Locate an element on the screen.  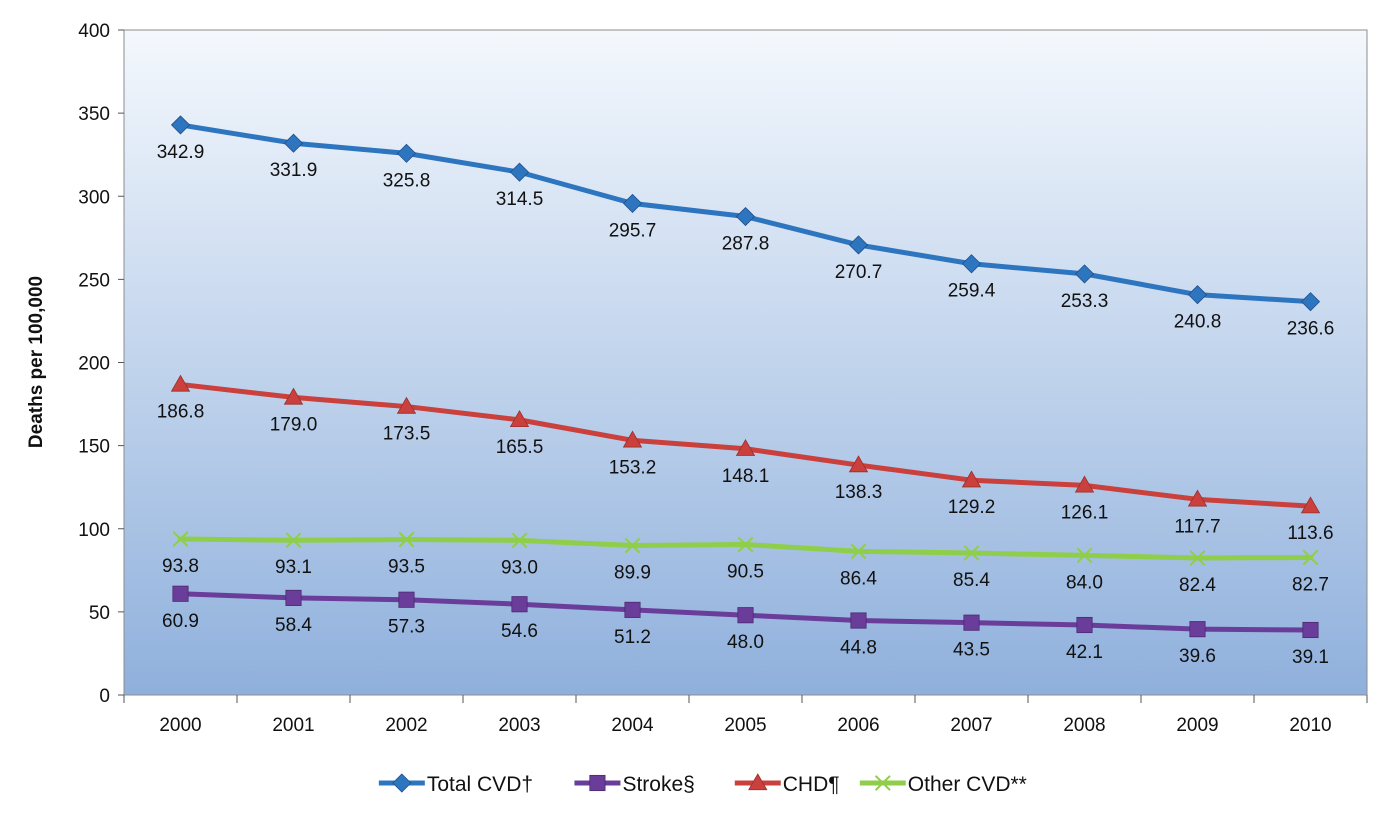
x-tick-label: 2002 is located at coordinates (406, 725).